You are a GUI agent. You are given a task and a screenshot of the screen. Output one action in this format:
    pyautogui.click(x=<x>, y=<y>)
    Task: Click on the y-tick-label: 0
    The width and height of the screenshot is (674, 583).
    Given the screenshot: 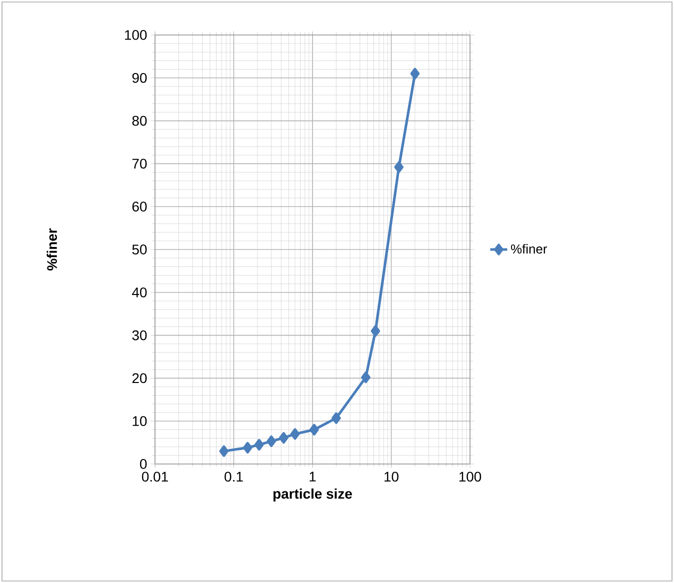 What is the action you would take?
    pyautogui.click(x=143, y=464)
    